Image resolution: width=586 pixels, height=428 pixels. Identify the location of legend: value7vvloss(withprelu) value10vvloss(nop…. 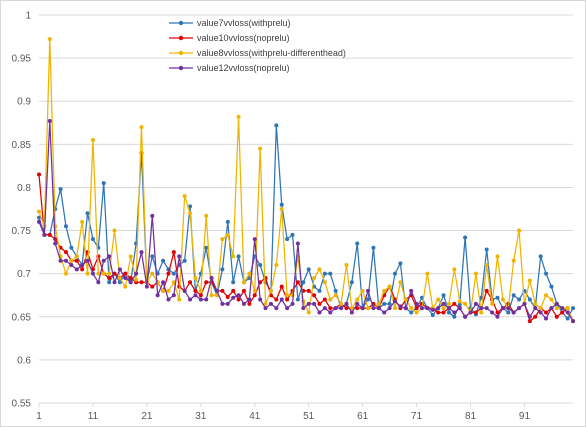
(257, 45).